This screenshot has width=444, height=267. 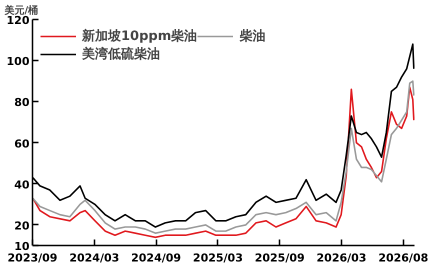 I want to click on y-tick-label: 120, so click(x=18, y=20).